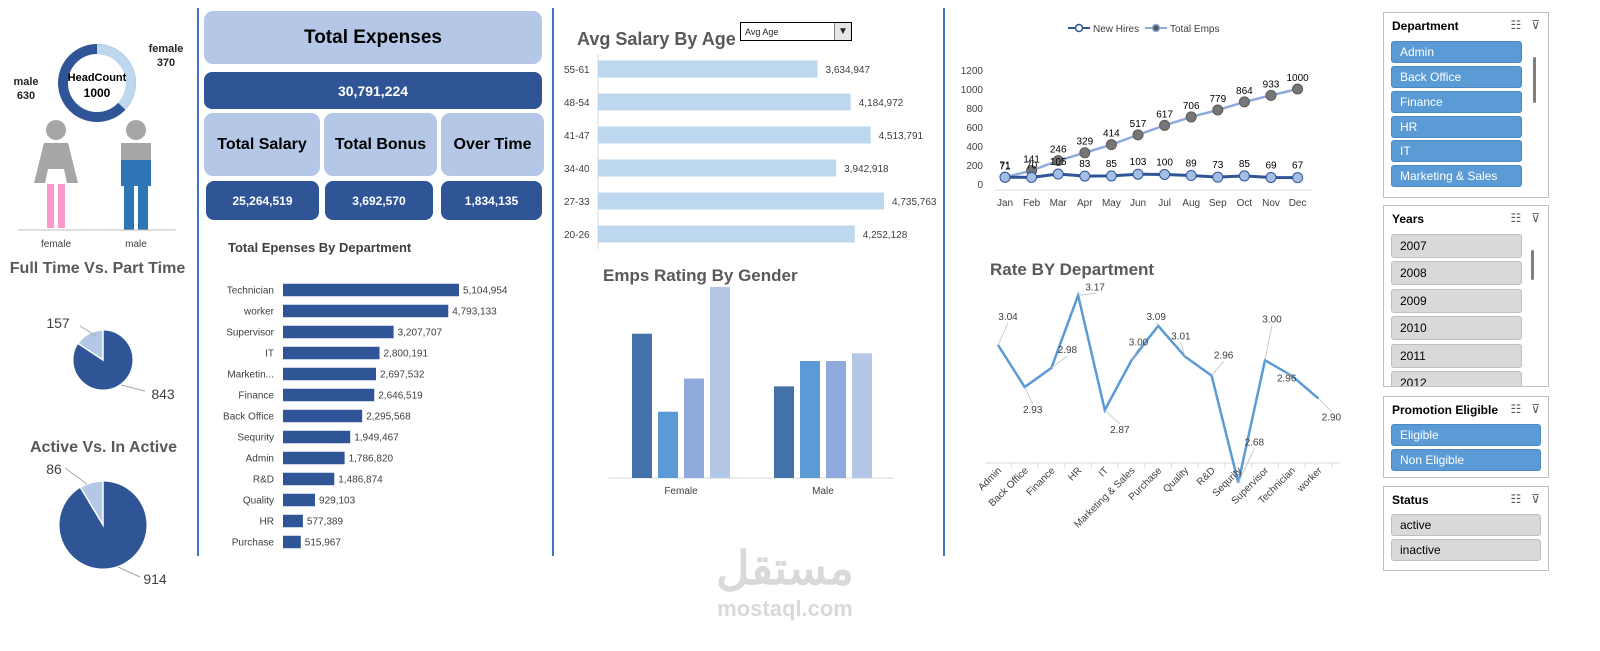 The image size is (1600, 651). Describe the element at coordinates (250, 291) in the screenshot. I see `dept-category-label: Technician` at that location.